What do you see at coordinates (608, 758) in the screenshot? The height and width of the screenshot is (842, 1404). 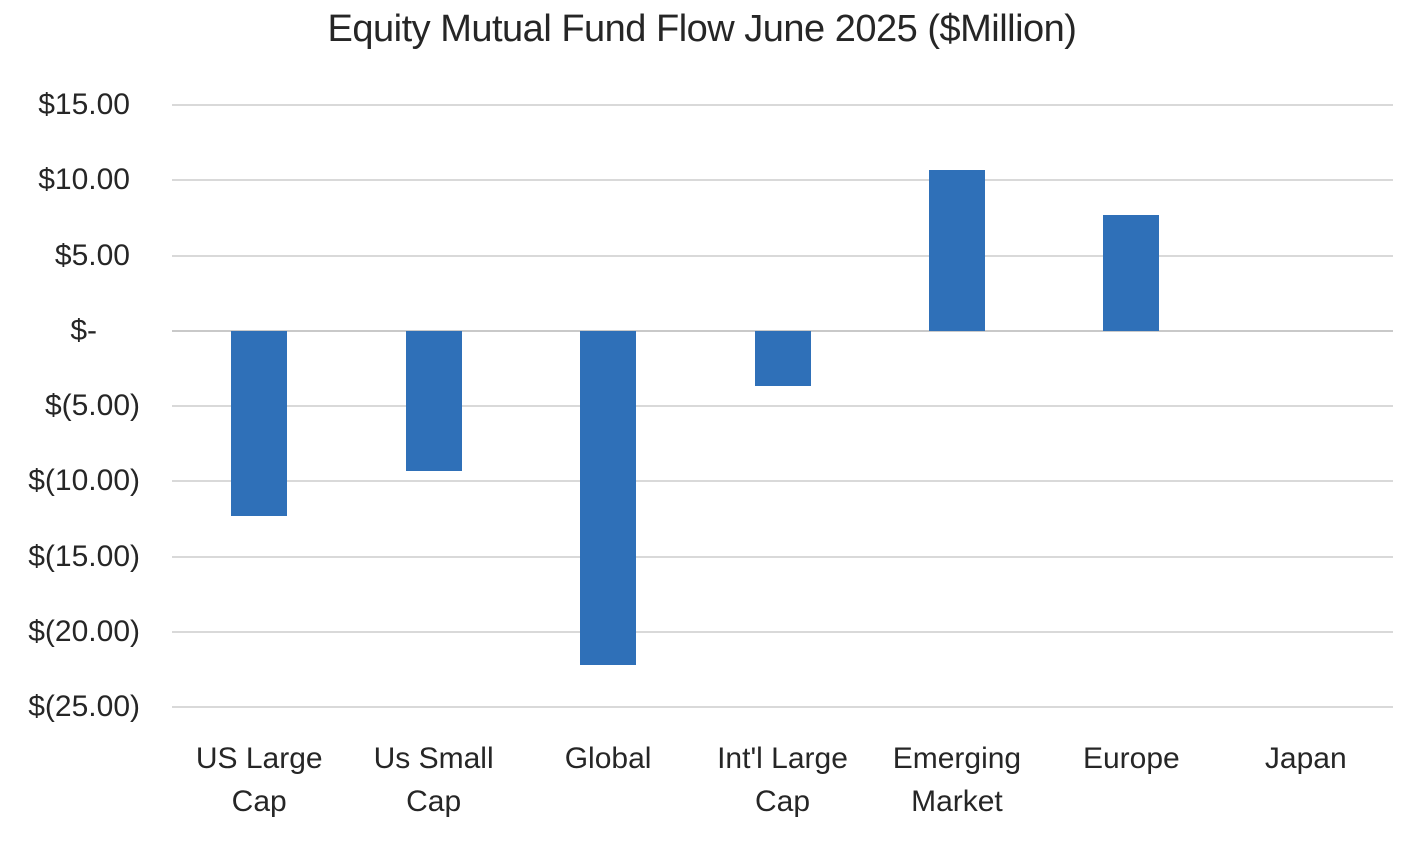 I see `x-category-label: Global` at bounding box center [608, 758].